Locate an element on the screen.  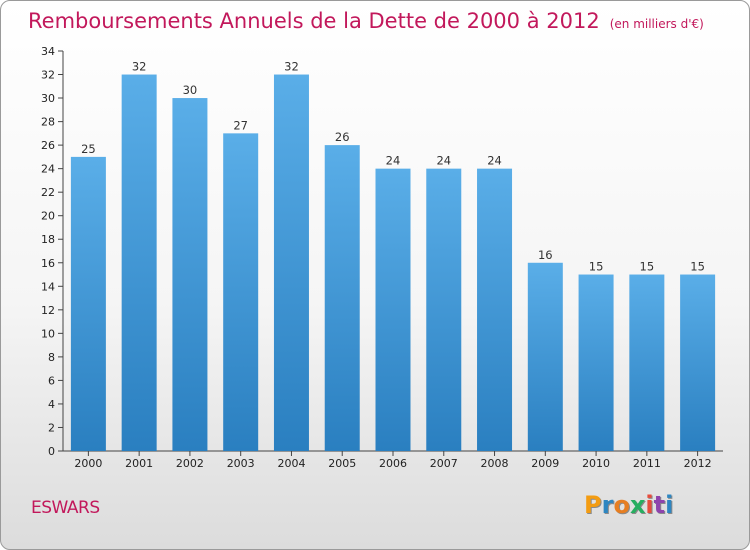
logo-letter: o is located at coordinates (621, 505).